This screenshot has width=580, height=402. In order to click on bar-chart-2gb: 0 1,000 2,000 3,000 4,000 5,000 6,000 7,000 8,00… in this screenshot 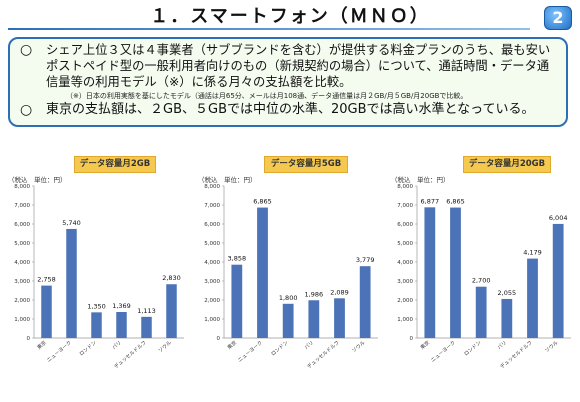, I will do `click(99, 277)`.